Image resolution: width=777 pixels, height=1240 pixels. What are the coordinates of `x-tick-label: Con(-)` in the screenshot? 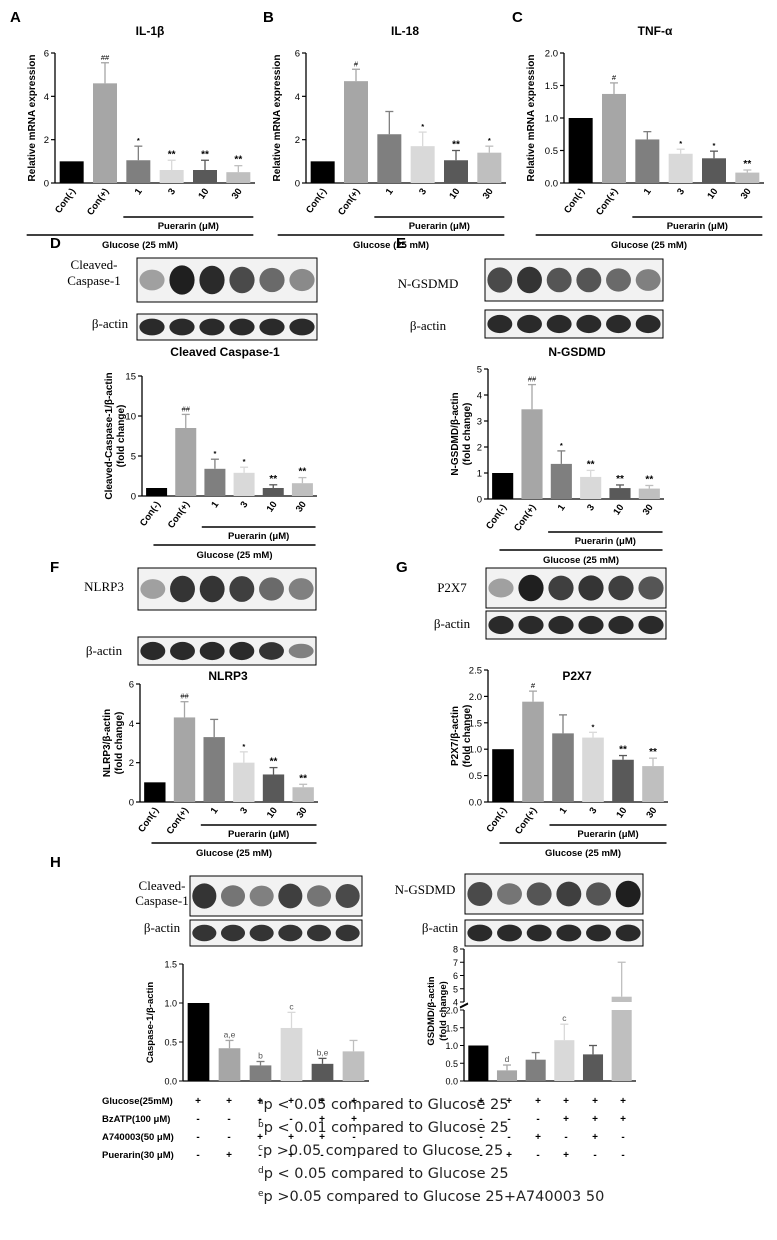 It's located at (496, 819).